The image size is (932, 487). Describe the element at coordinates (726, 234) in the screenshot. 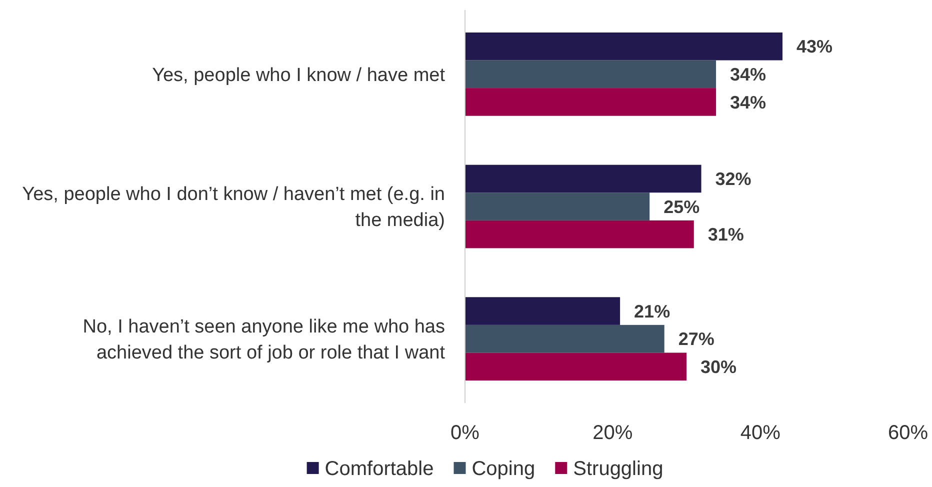

I see `data-label: 31%` at that location.